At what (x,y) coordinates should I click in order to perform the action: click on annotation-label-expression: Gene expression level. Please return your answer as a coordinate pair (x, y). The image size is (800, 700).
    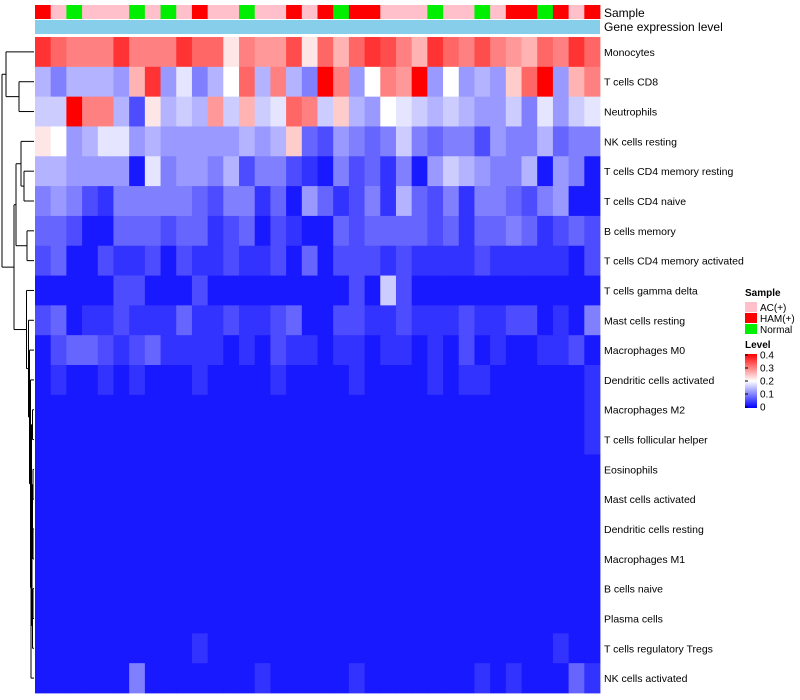
    Looking at the image, I should click on (663, 27).